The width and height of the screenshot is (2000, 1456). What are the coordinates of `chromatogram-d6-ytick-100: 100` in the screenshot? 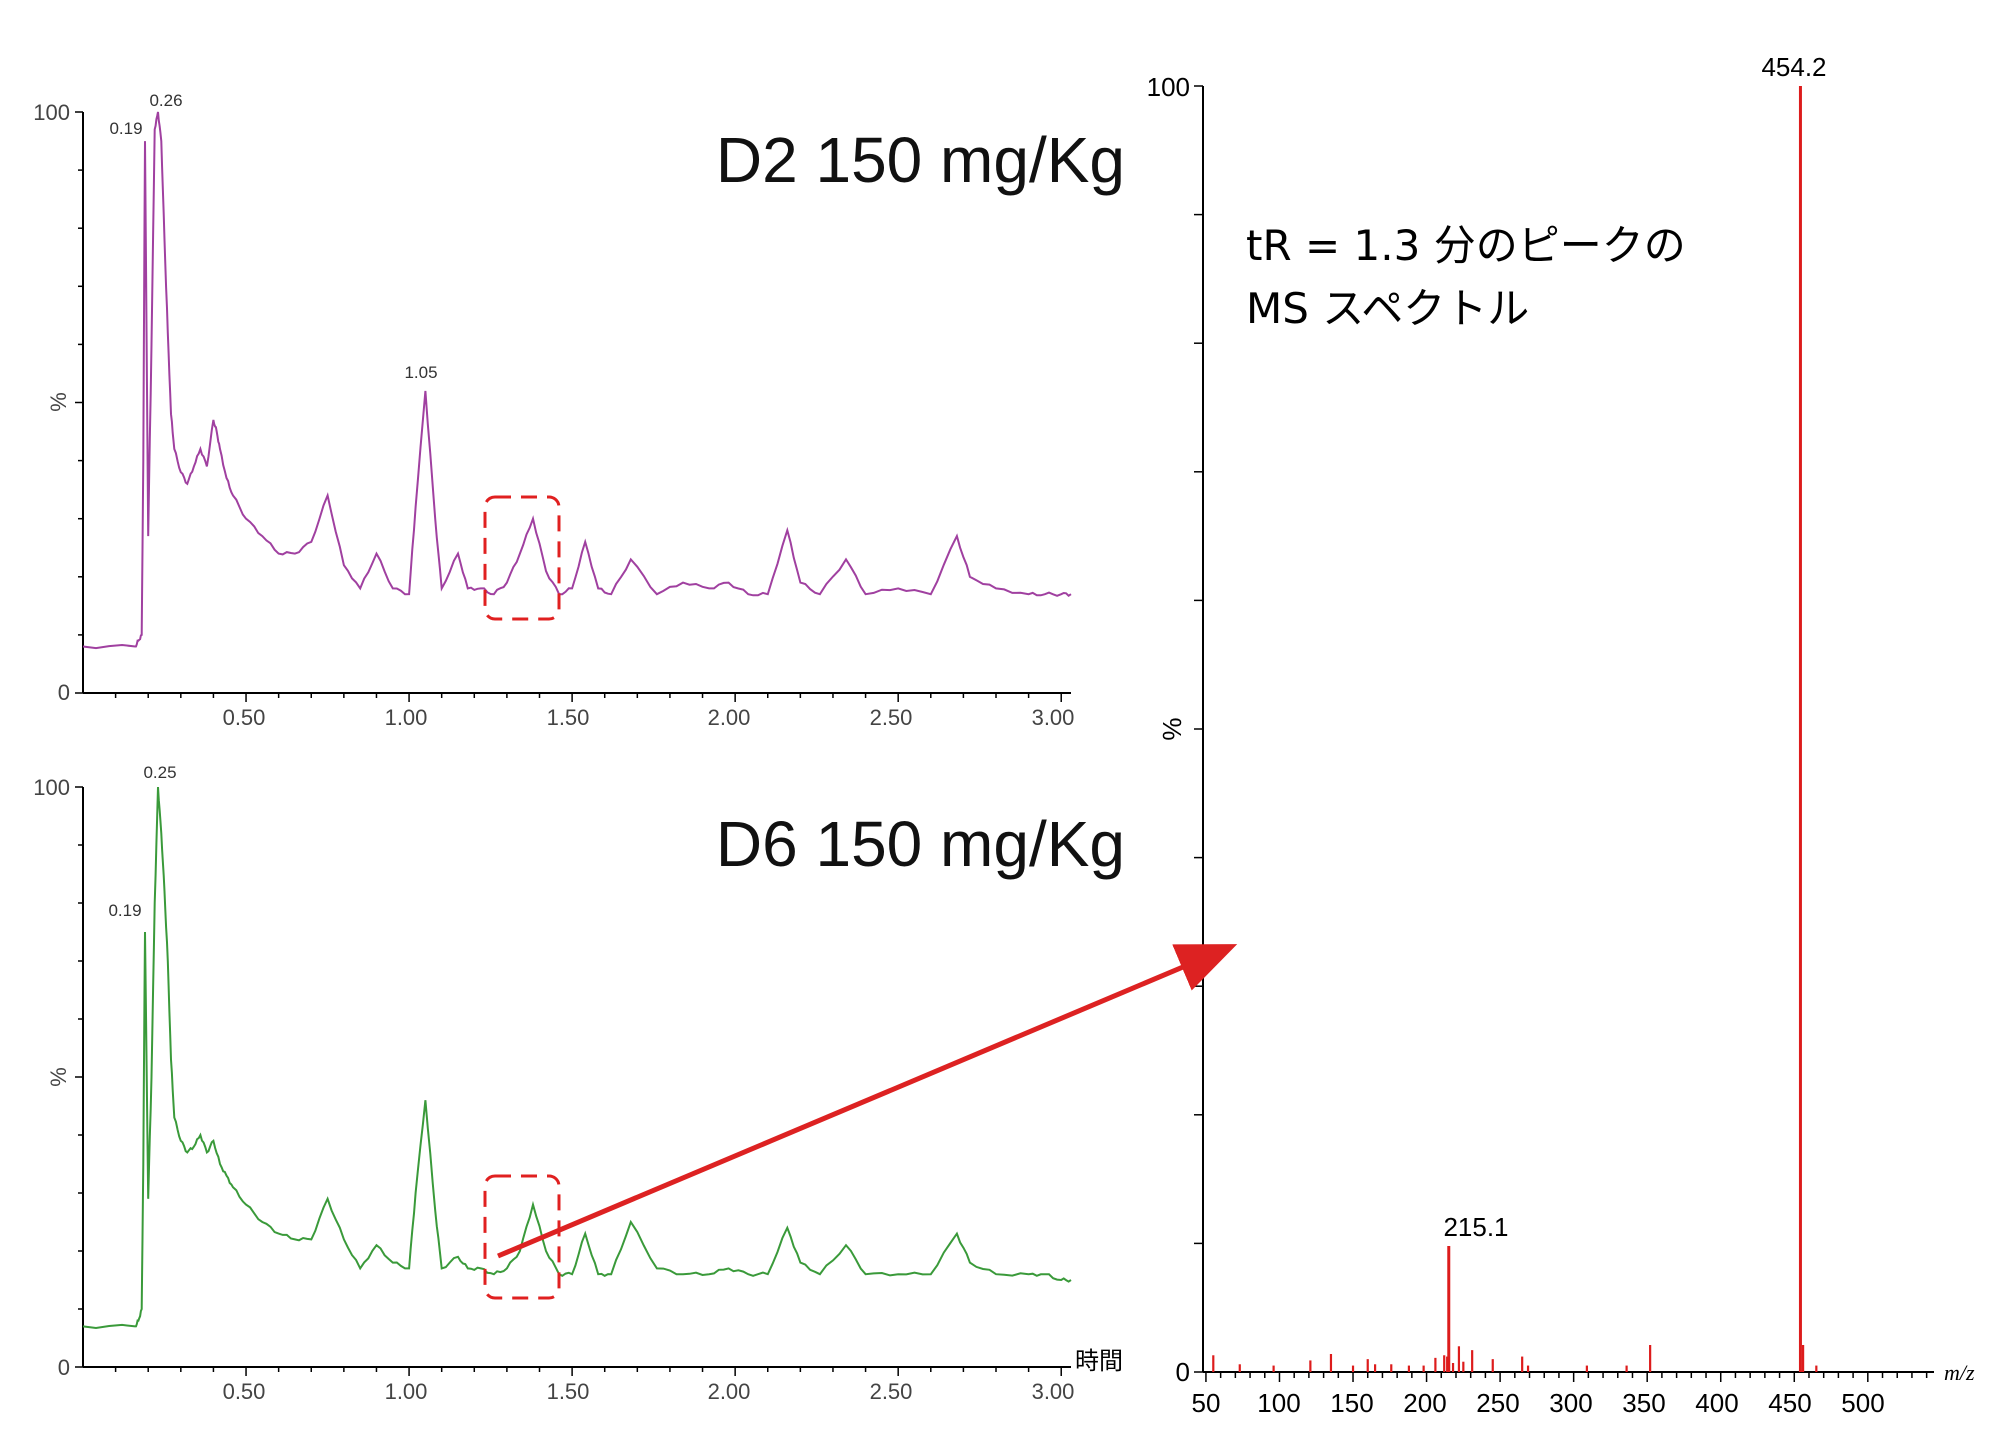 It's located at (51, 787).